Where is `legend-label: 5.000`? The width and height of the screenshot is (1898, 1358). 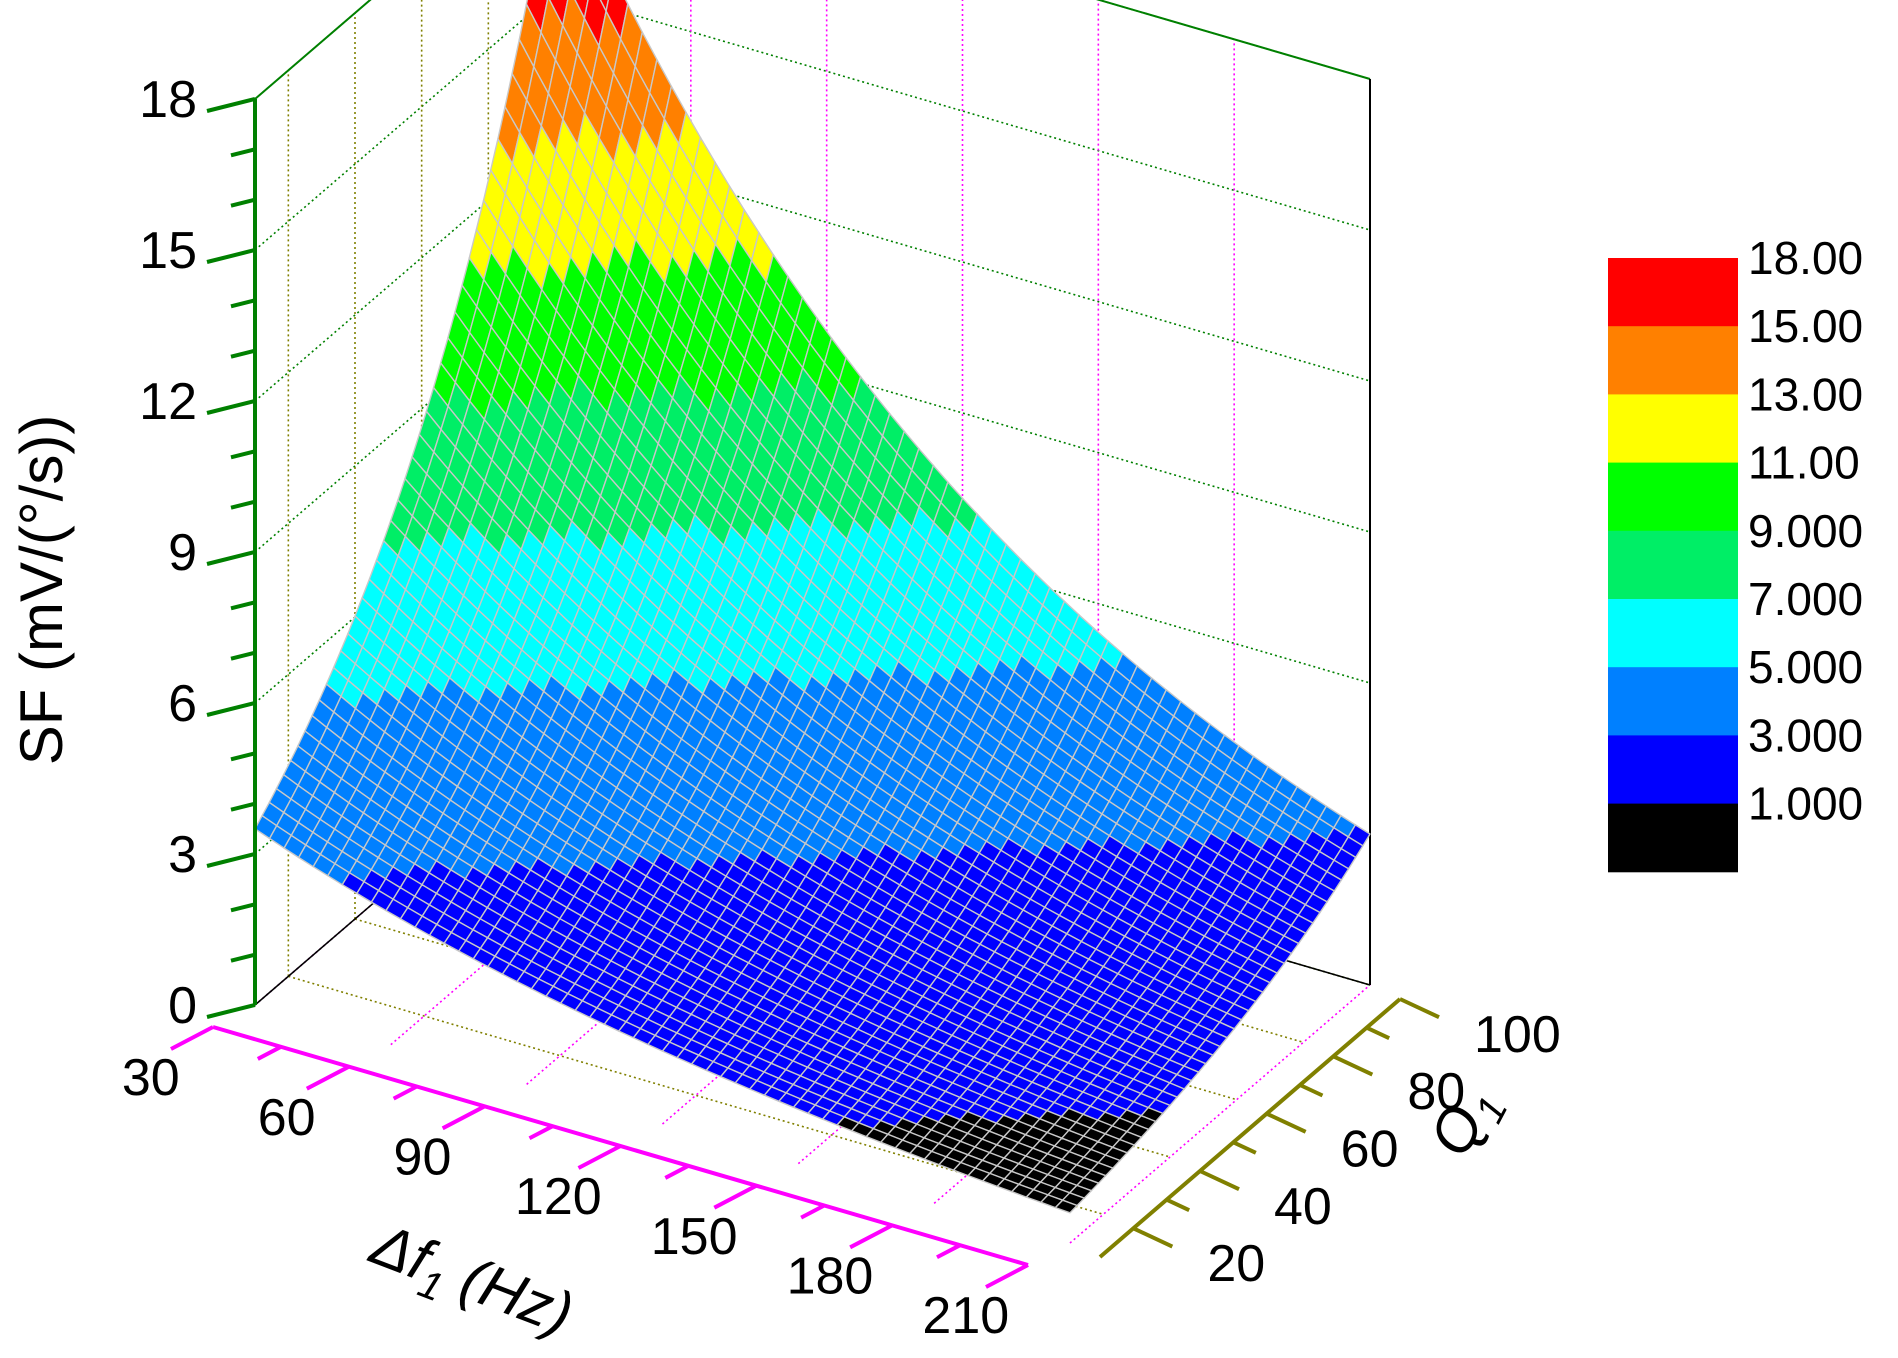
legend-label: 5.000 is located at coordinates (1805, 667).